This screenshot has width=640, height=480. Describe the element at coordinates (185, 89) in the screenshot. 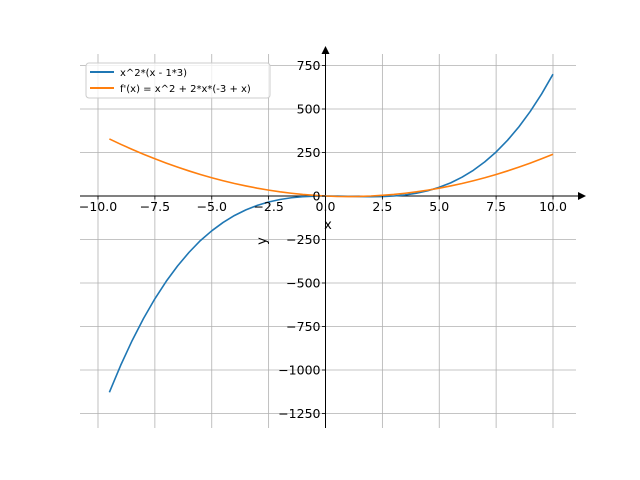

I see `legend-label-1: f'(x) = x^2 + 2*x*(-3 + x)` at that location.